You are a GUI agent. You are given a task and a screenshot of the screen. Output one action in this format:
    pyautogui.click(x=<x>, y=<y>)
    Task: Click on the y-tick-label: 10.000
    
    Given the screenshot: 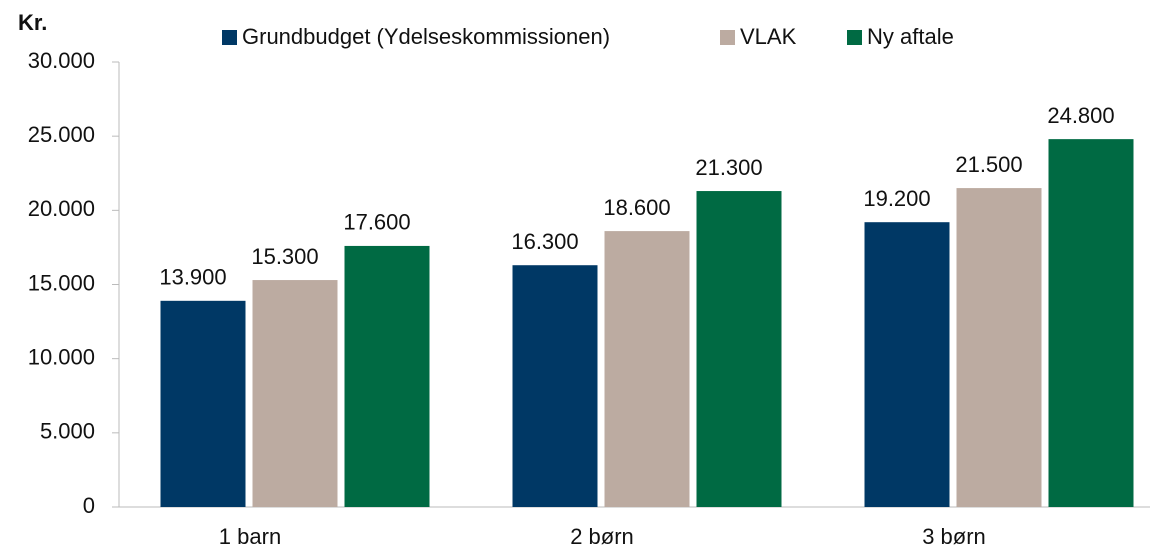 What is the action you would take?
    pyautogui.click(x=61, y=356)
    